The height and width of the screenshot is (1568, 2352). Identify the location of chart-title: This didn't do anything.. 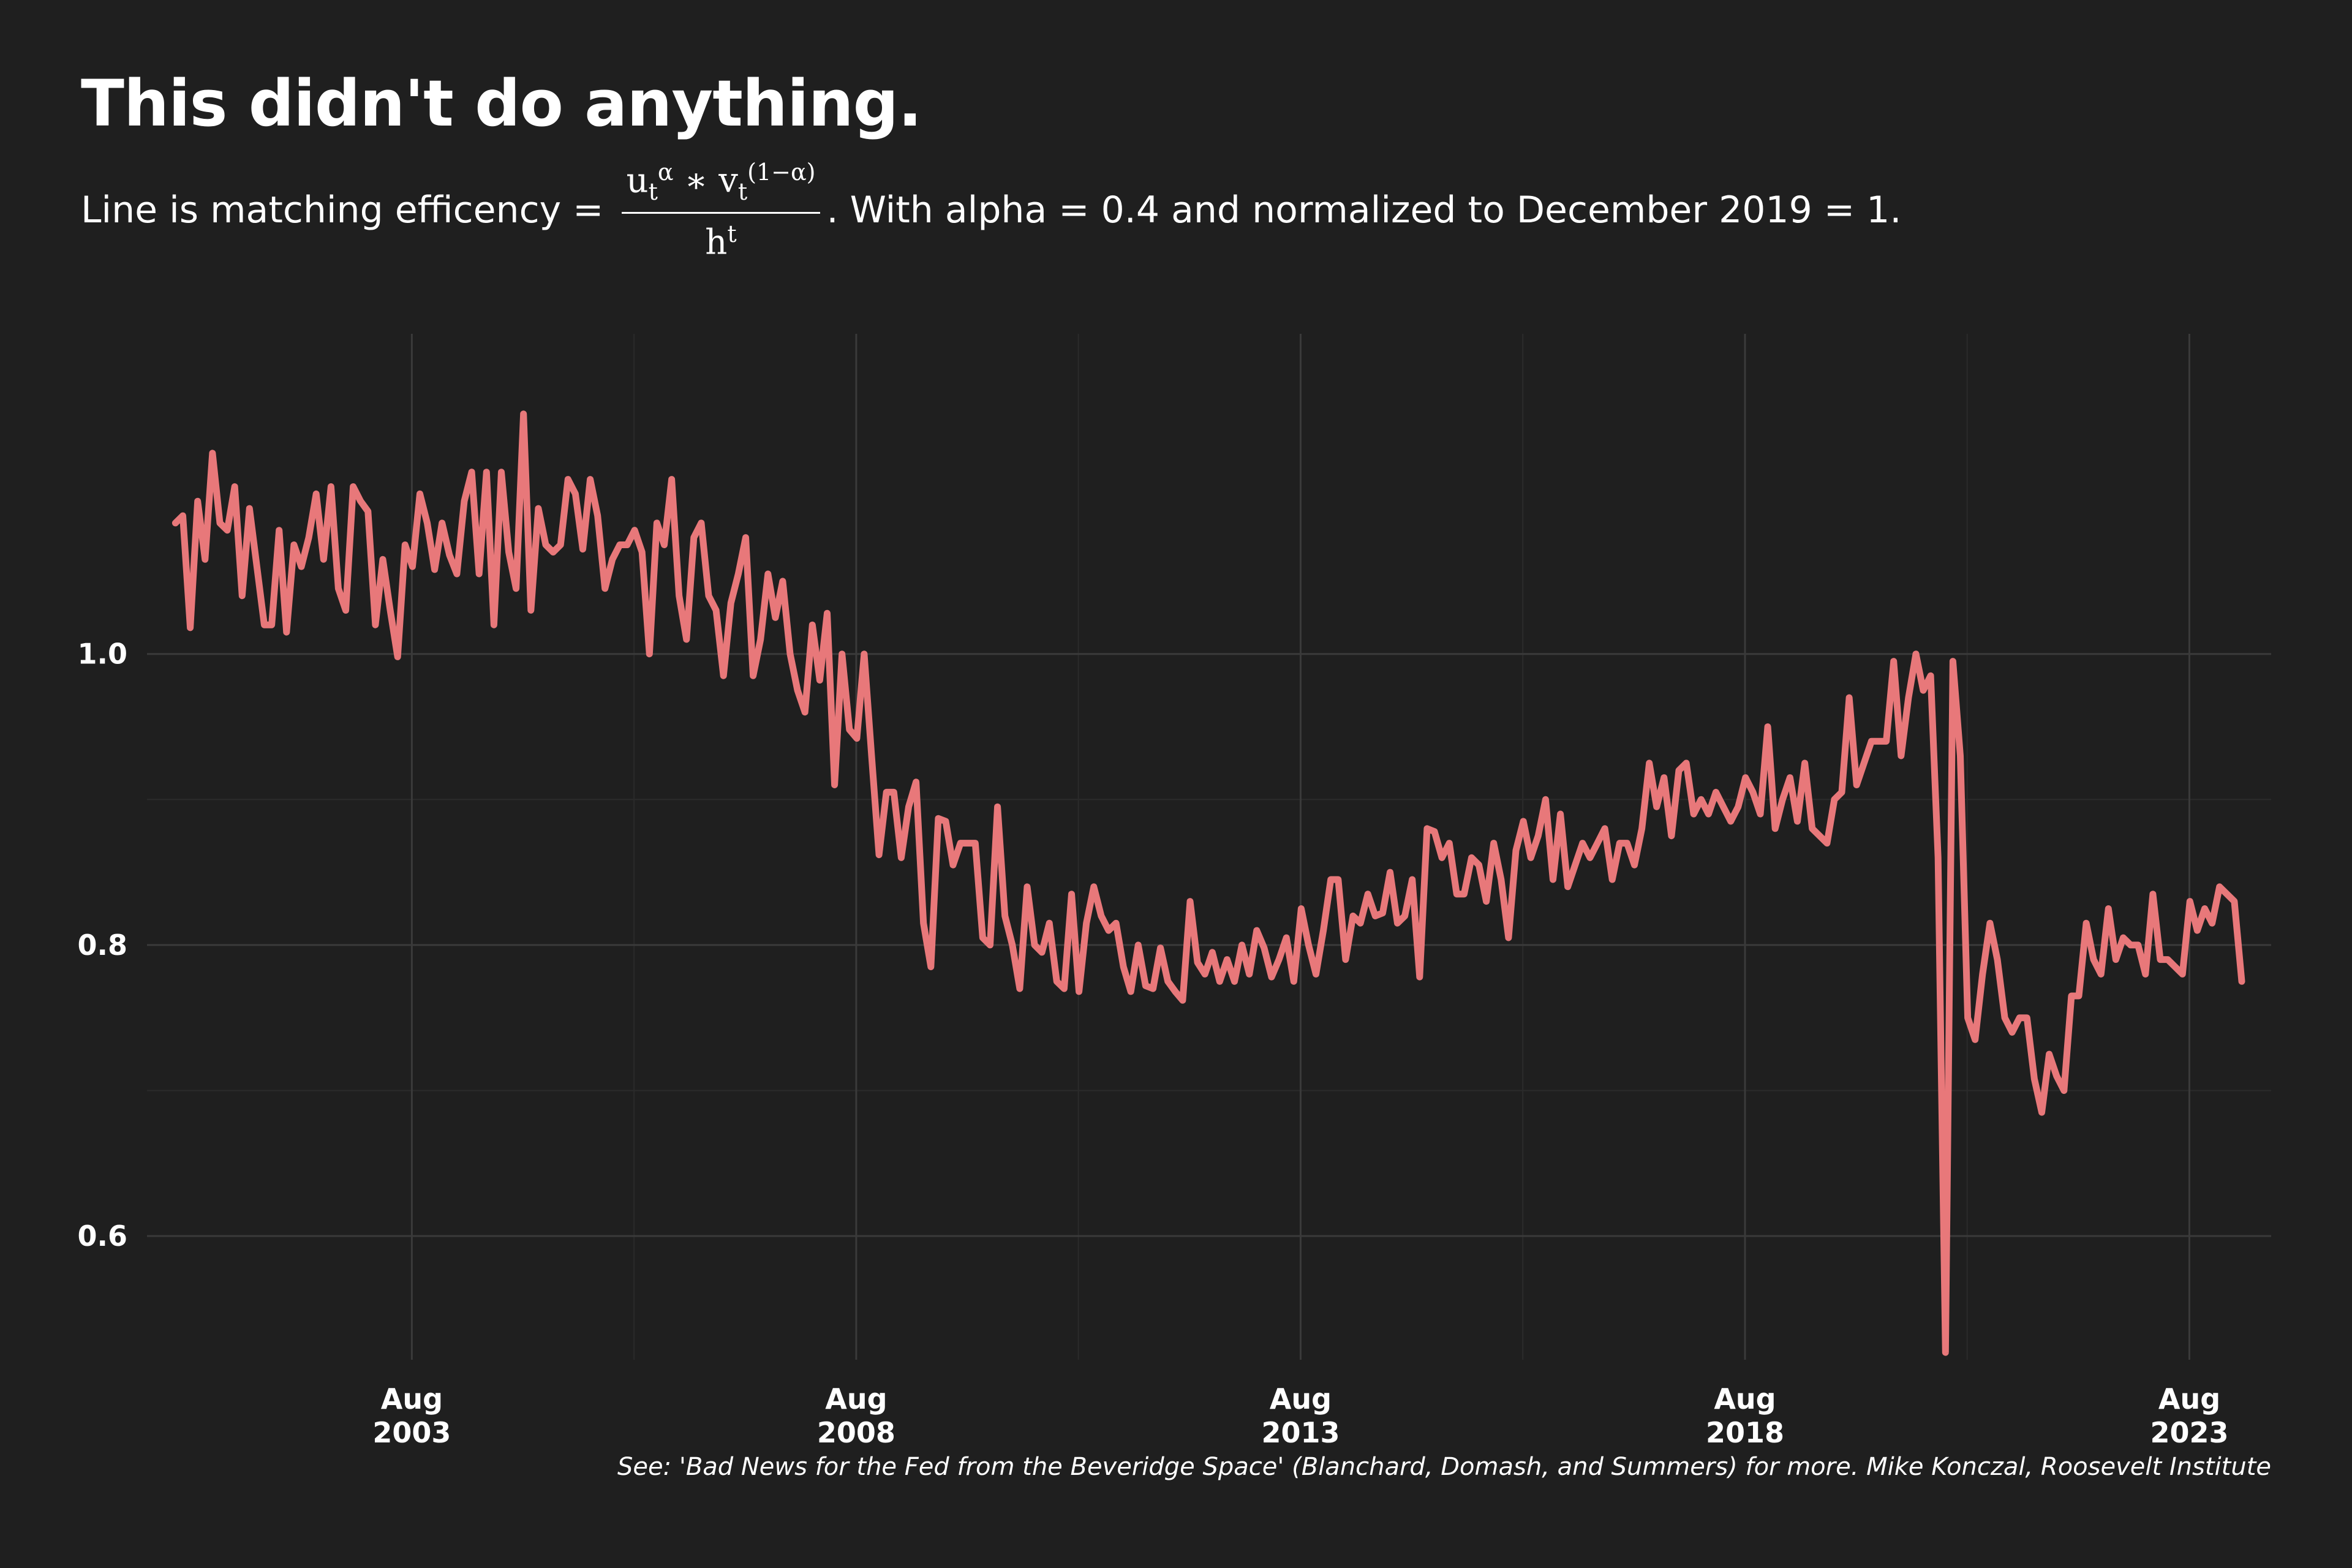
(502, 104).